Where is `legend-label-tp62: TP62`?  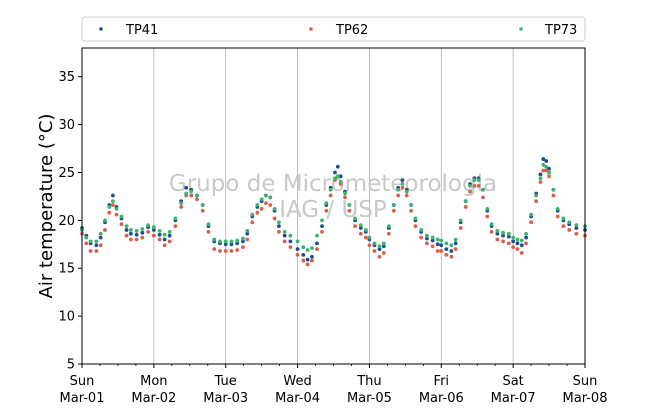 legend-label-tp62: TP62 is located at coordinates (351, 30).